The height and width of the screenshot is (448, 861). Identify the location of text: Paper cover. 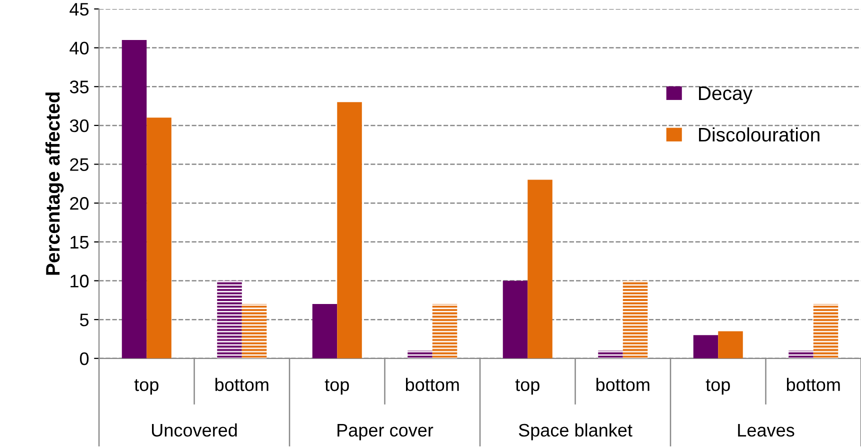
(386, 432).